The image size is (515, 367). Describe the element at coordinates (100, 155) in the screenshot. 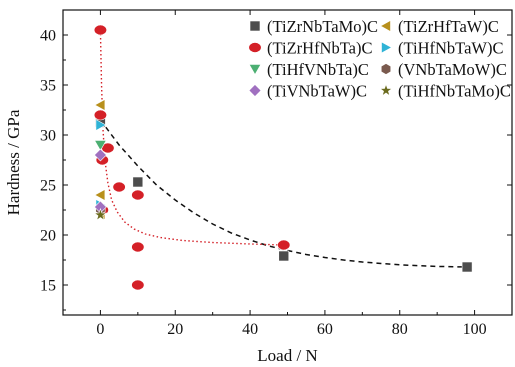

I see `data-point-diamond` at that location.